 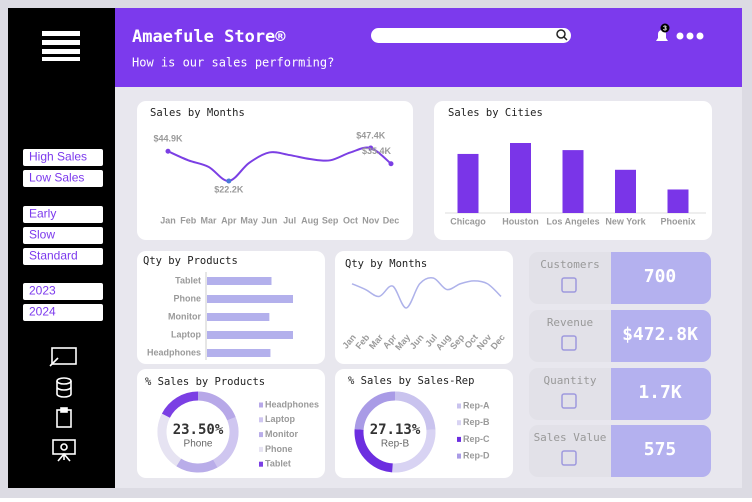 I want to click on legend-label: Rep-C, so click(x=476, y=439).